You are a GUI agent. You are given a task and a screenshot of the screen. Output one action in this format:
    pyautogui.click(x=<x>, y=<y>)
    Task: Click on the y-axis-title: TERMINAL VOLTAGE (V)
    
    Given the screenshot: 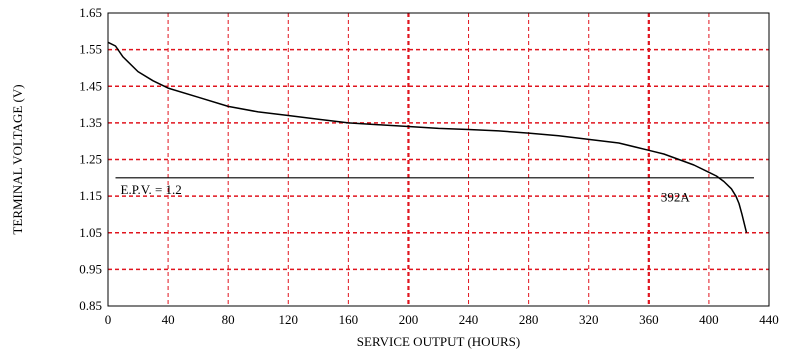 What is the action you would take?
    pyautogui.click(x=17, y=159)
    